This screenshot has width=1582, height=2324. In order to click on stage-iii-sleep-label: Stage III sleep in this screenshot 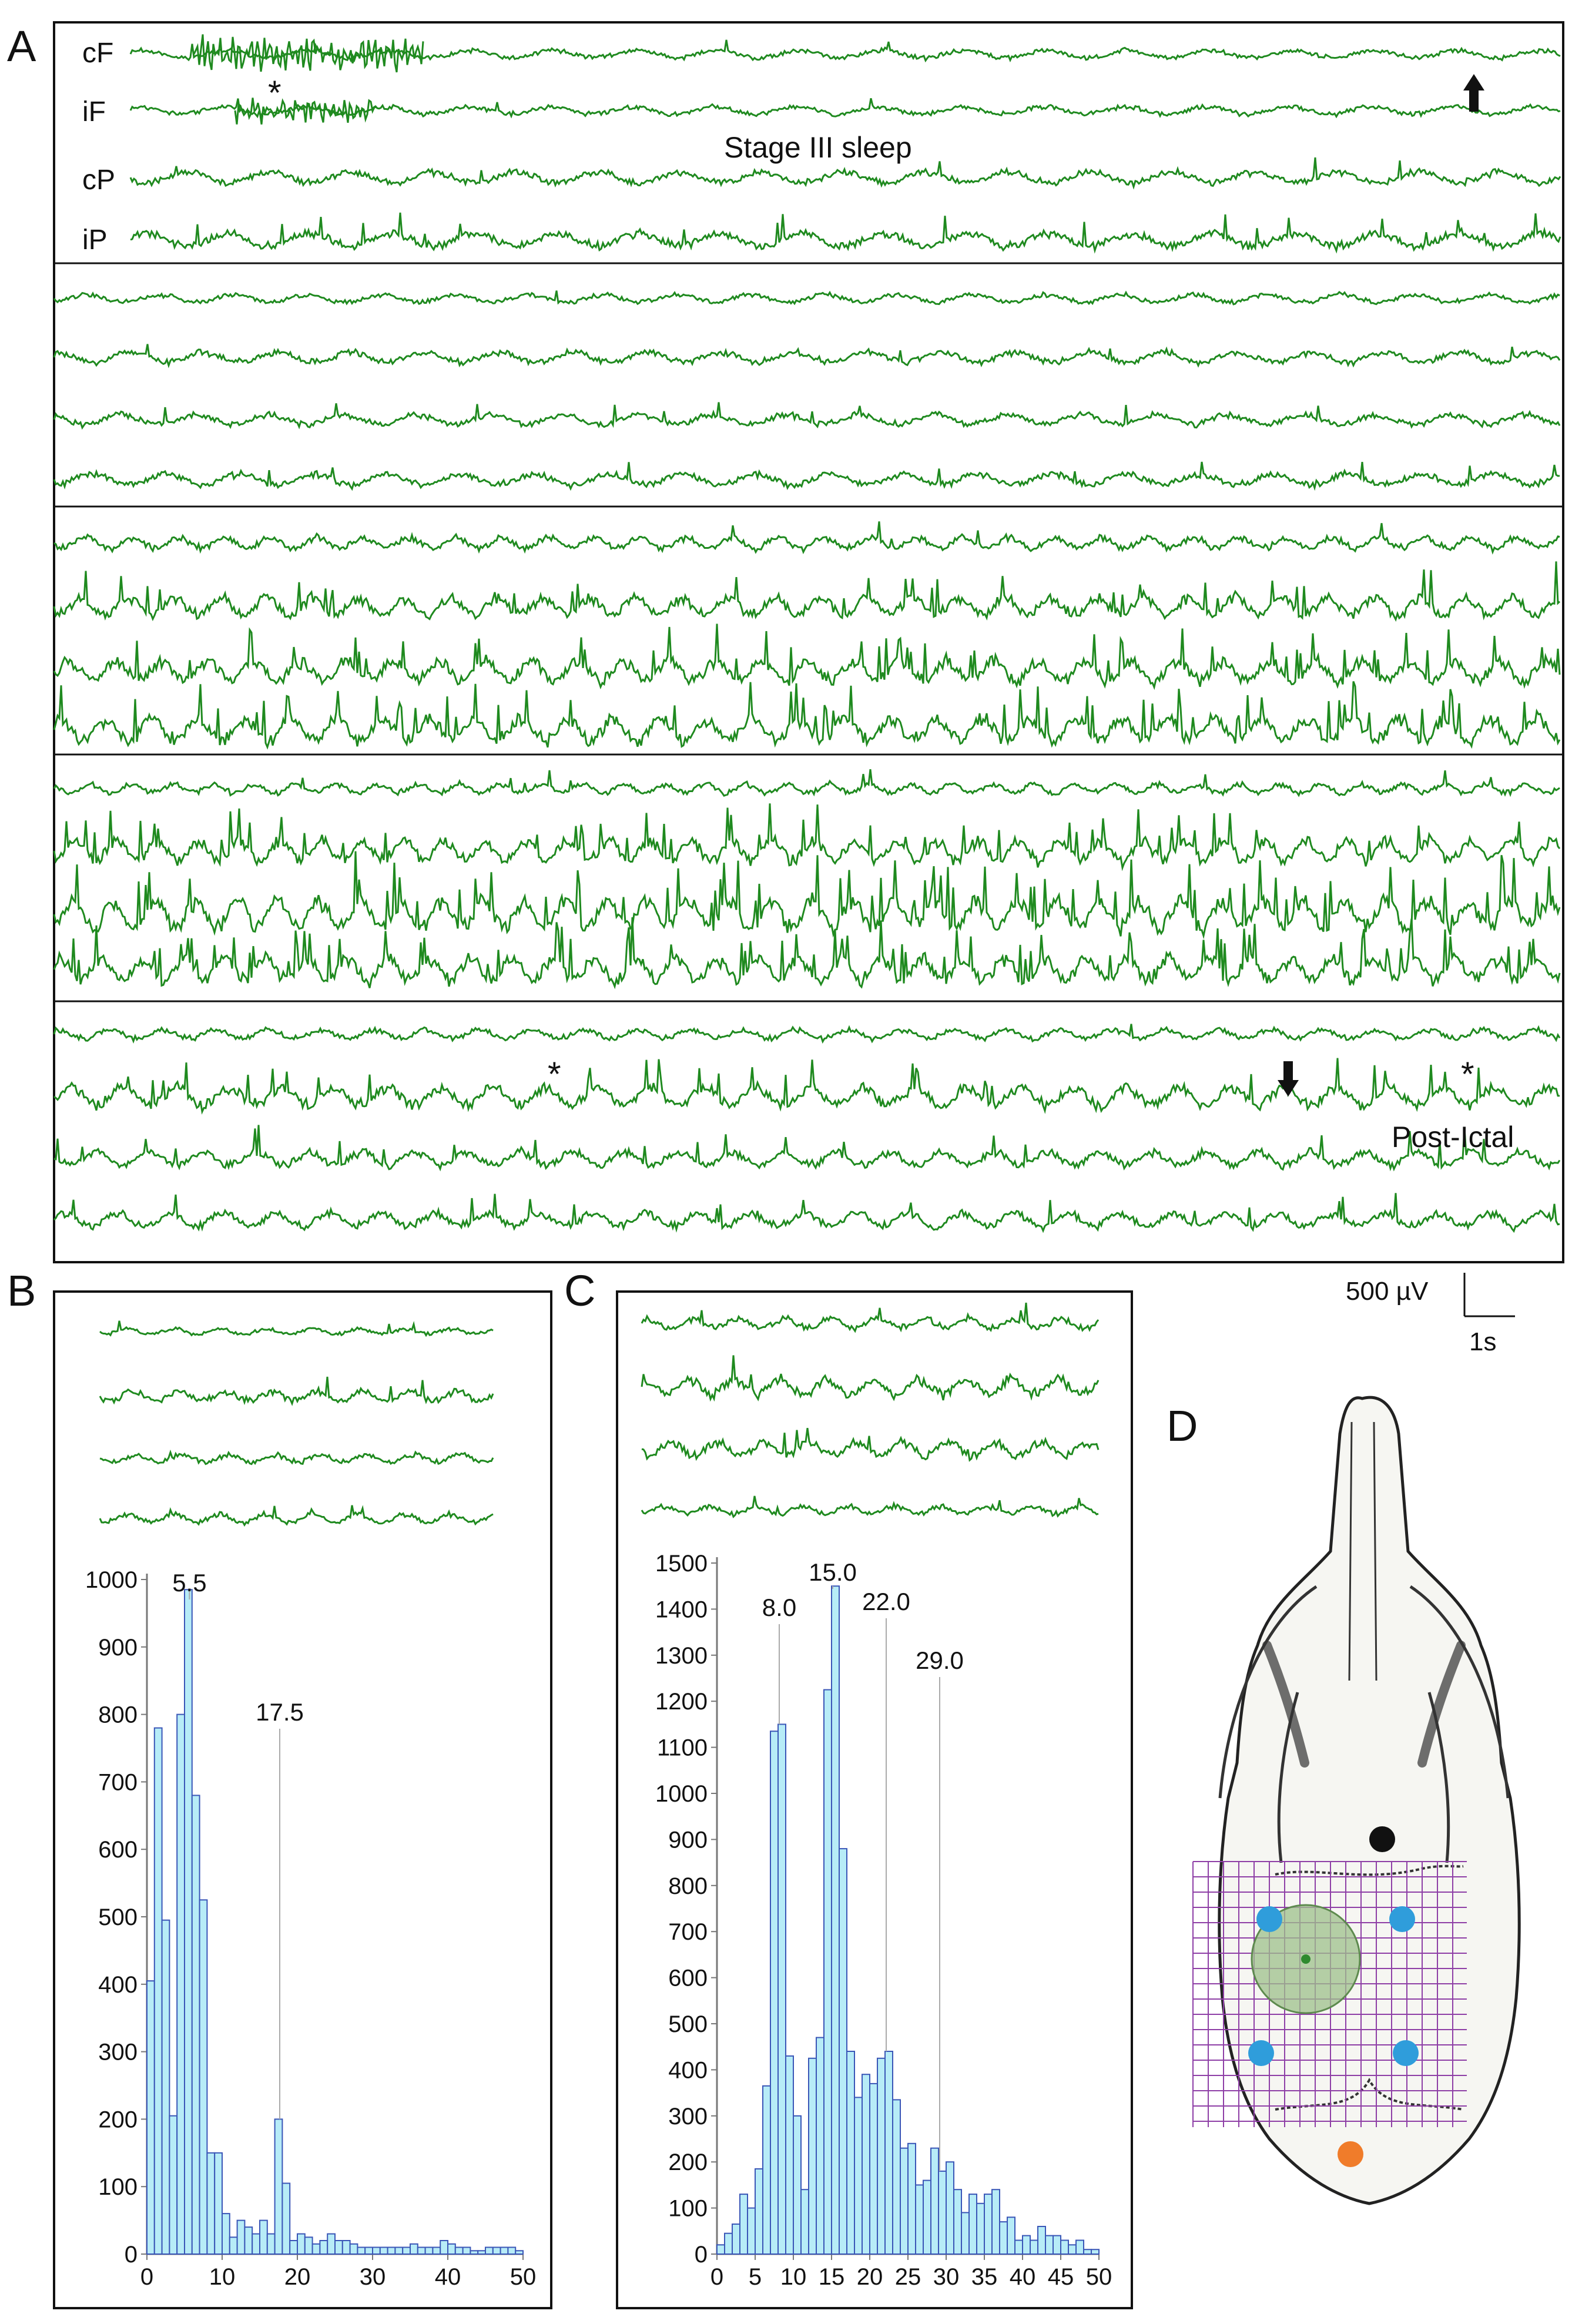, I will do `click(818, 148)`.